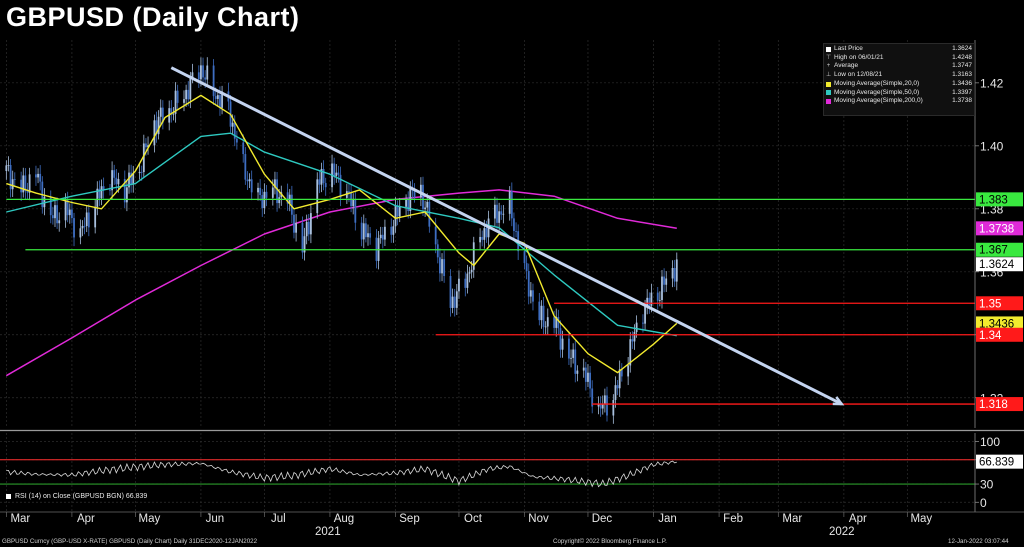 Image resolution: width=1024 pixels, height=547 pixels. What do you see at coordinates (999, 461) in the screenshot?
I see `rsi-tag-bg` at bounding box center [999, 461].